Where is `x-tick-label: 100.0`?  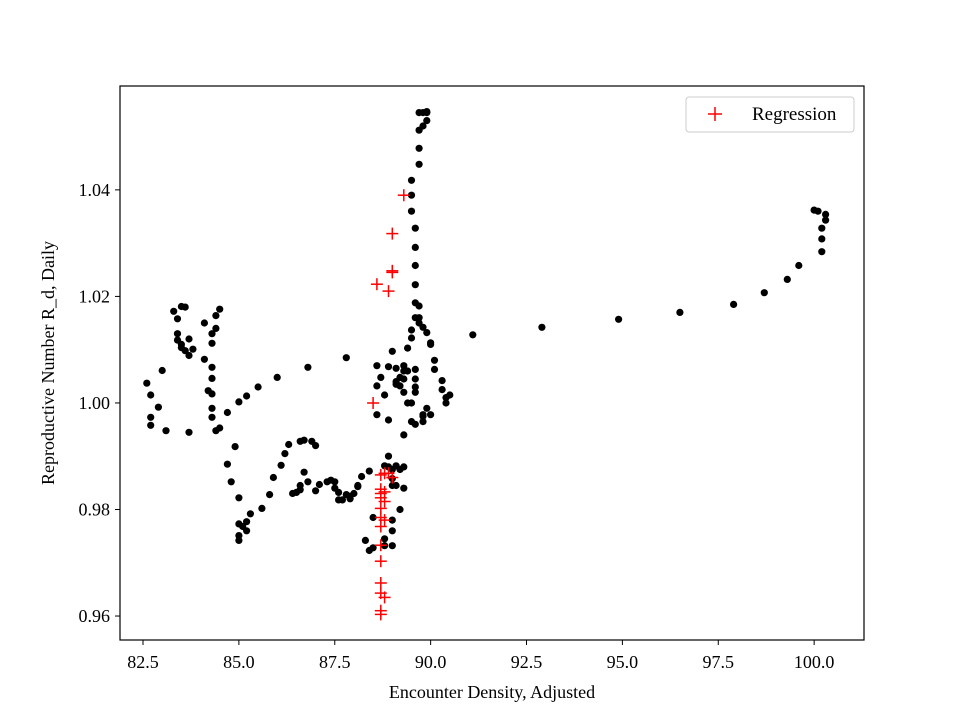
x-tick-label: 100.0 is located at coordinates (814, 662).